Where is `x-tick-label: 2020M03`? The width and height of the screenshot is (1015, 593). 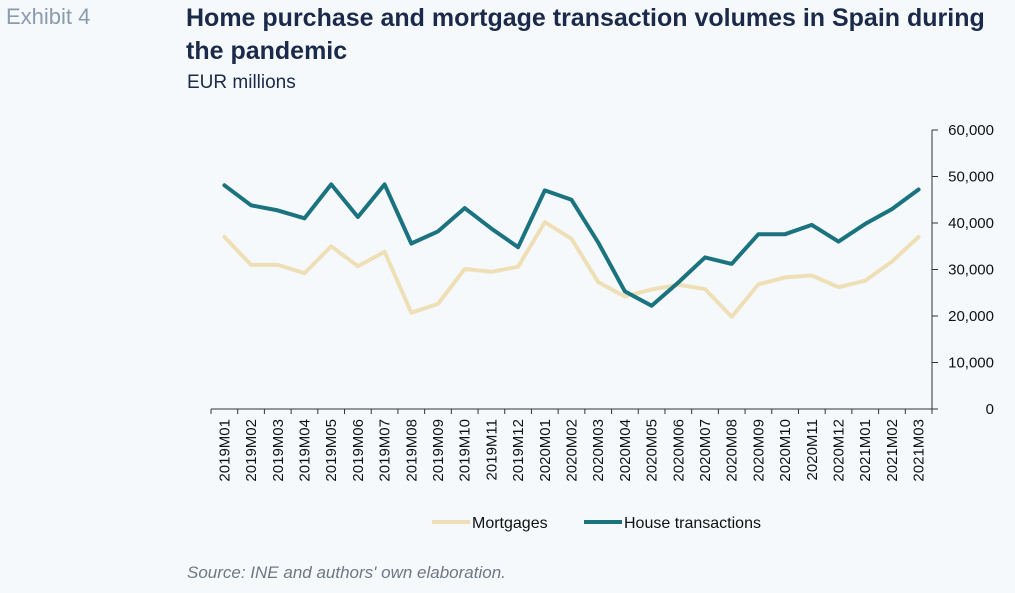 x-tick-label: 2020M03 is located at coordinates (598, 450).